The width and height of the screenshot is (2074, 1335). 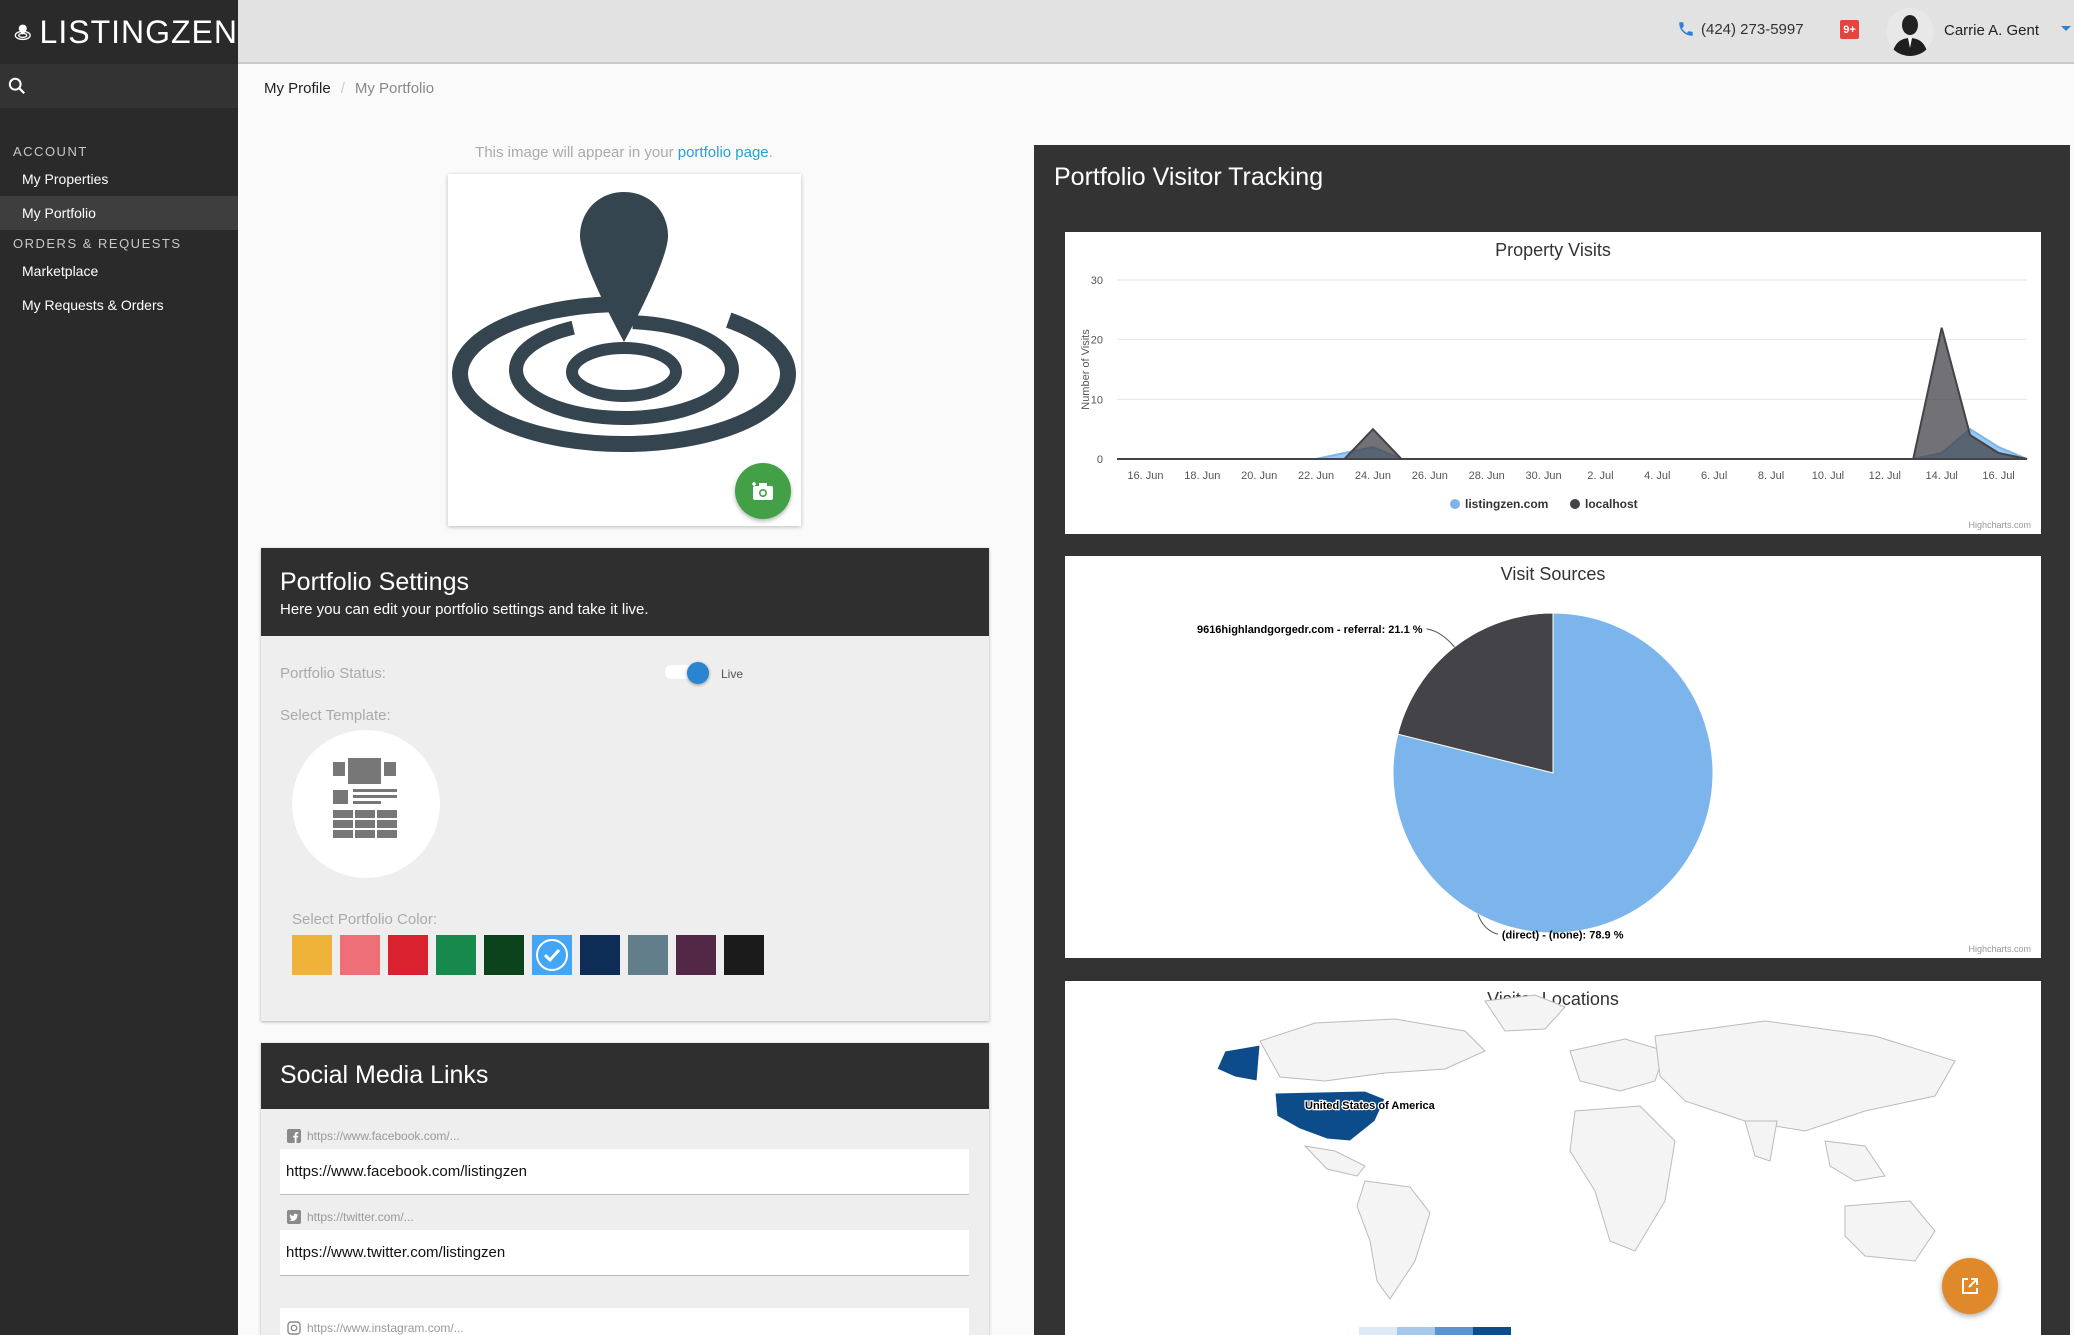 I want to click on select-template-label: Select Template:, so click(x=335, y=715).